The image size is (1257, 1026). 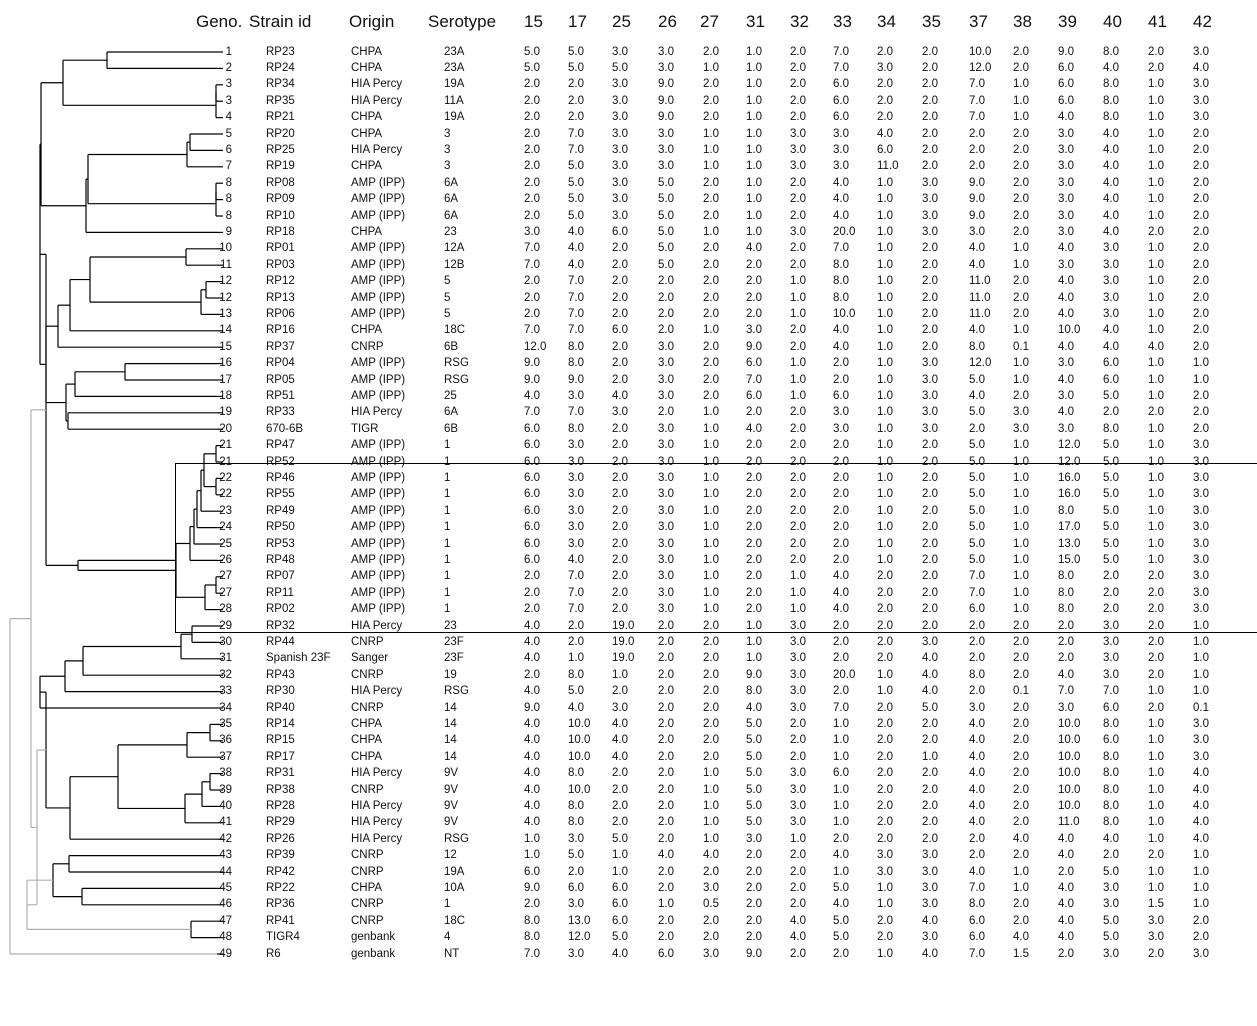 What do you see at coordinates (454, 117) in the screenshot?
I see `serotype-cell: 19A` at bounding box center [454, 117].